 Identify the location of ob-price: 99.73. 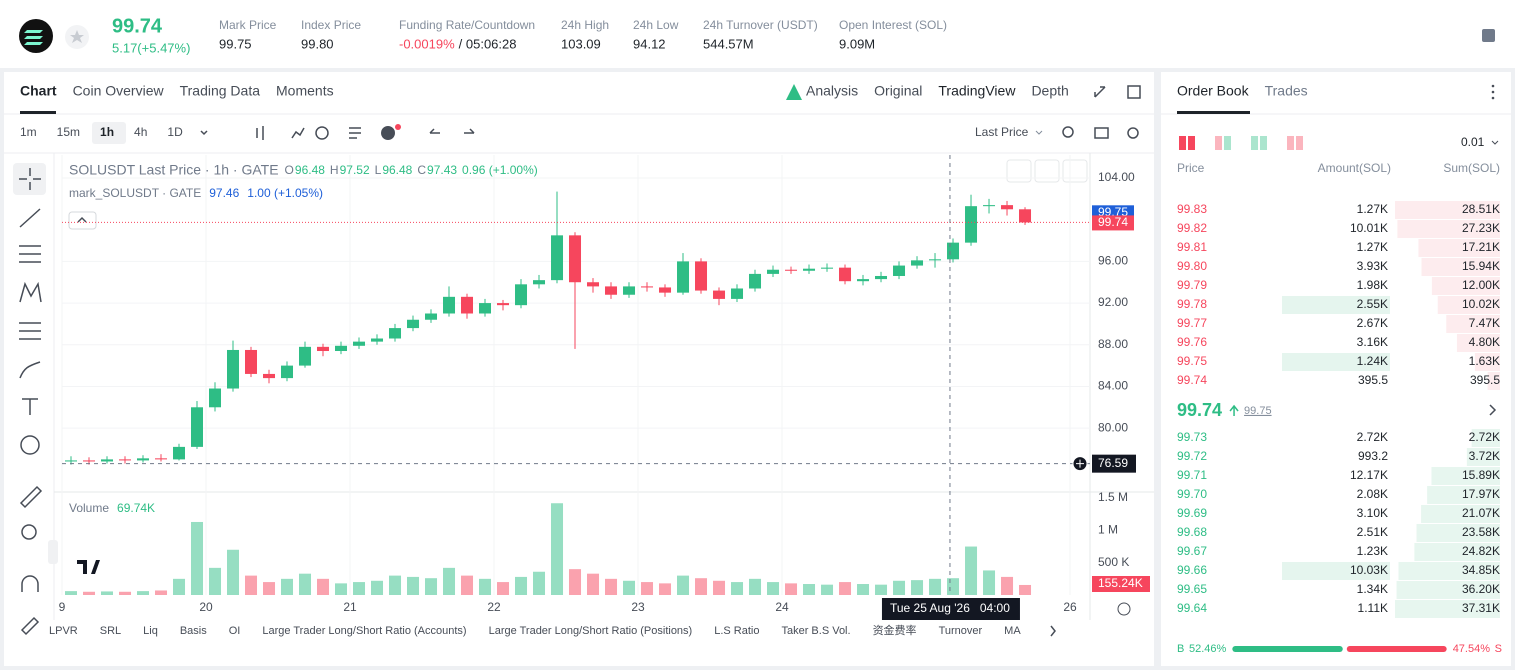
(1192, 437).